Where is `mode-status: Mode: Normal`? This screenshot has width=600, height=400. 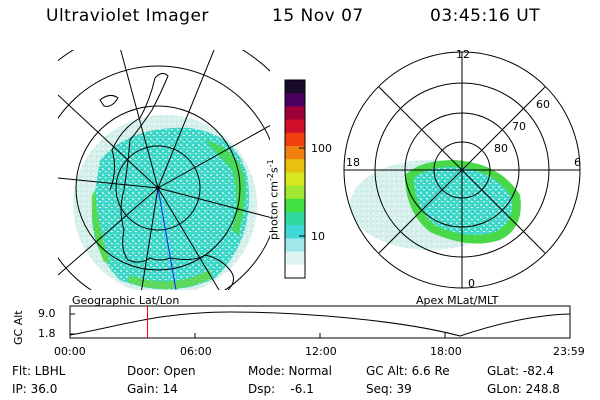 mode-status: Mode: Normal is located at coordinates (290, 371).